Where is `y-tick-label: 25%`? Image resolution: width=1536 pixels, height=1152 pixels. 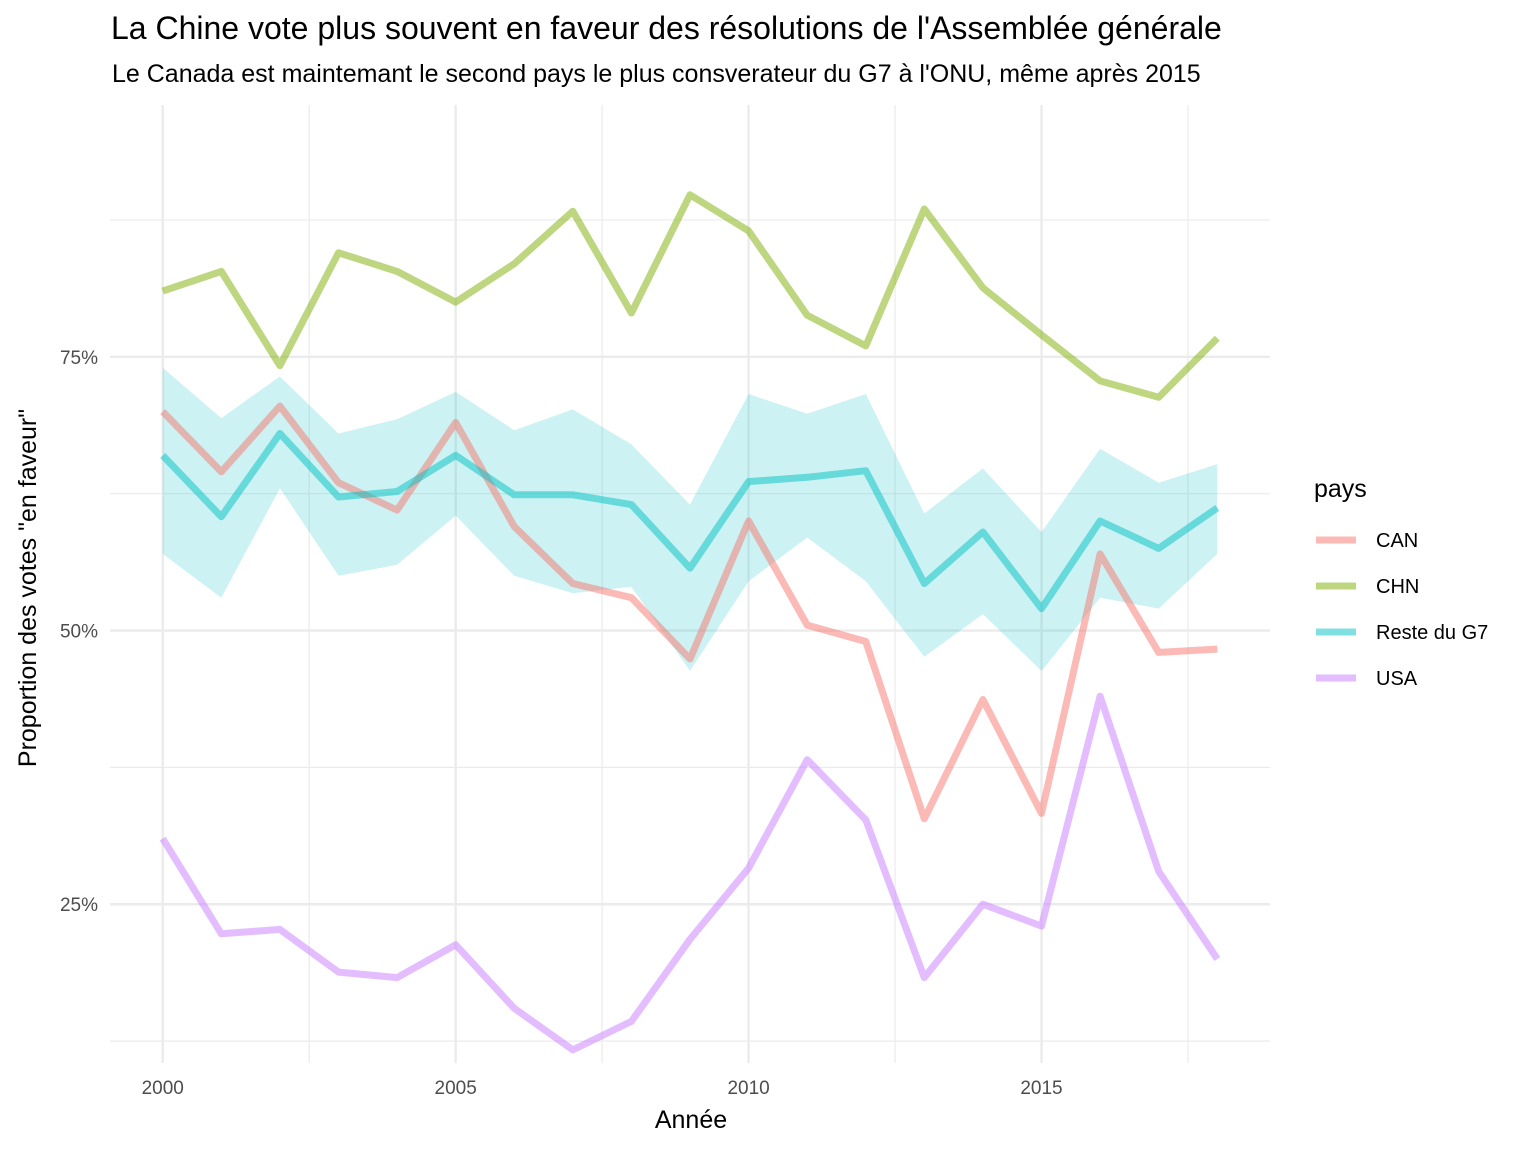
y-tick-label: 25% is located at coordinates (79, 905).